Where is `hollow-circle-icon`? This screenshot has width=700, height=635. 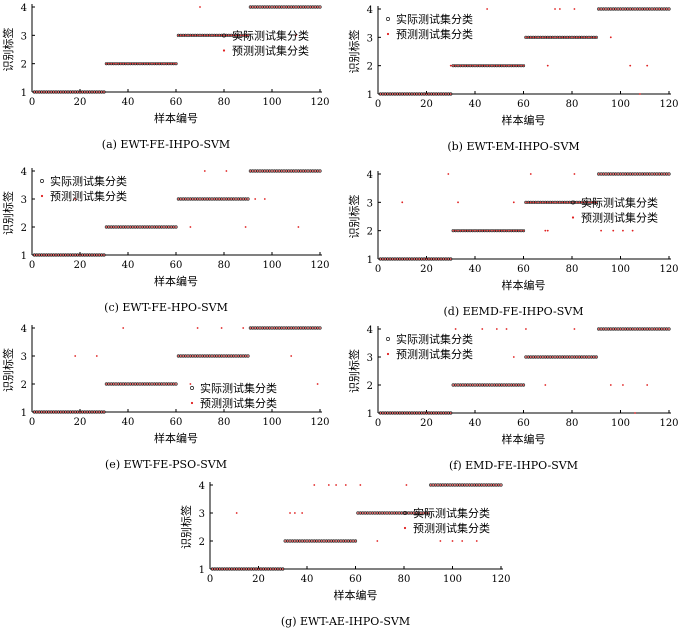
hollow-circle-icon is located at coordinates (388, 19).